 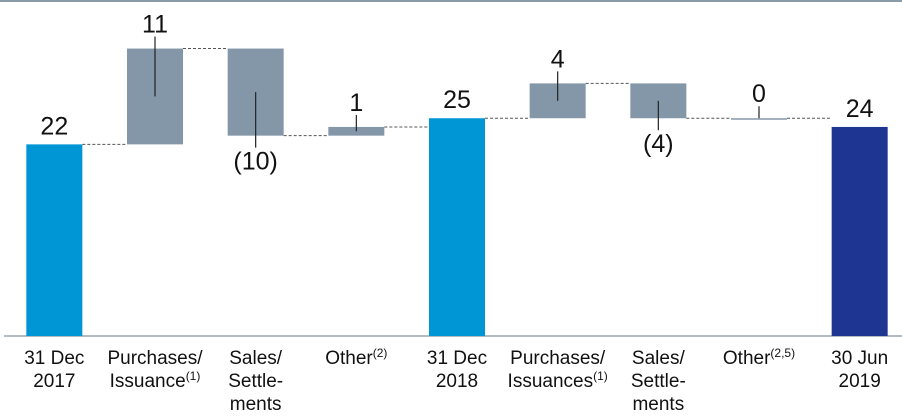 What do you see at coordinates (255, 162) in the screenshot?
I see `value-label: (10)` at bounding box center [255, 162].